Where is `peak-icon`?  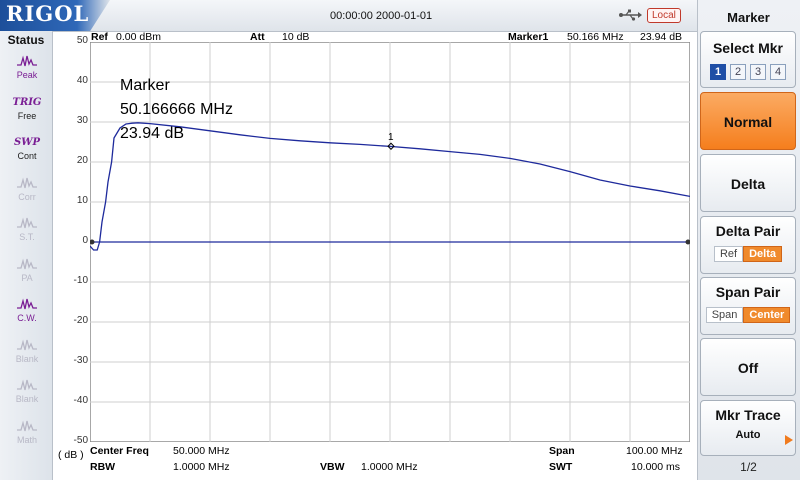
peak-icon is located at coordinates (27, 62).